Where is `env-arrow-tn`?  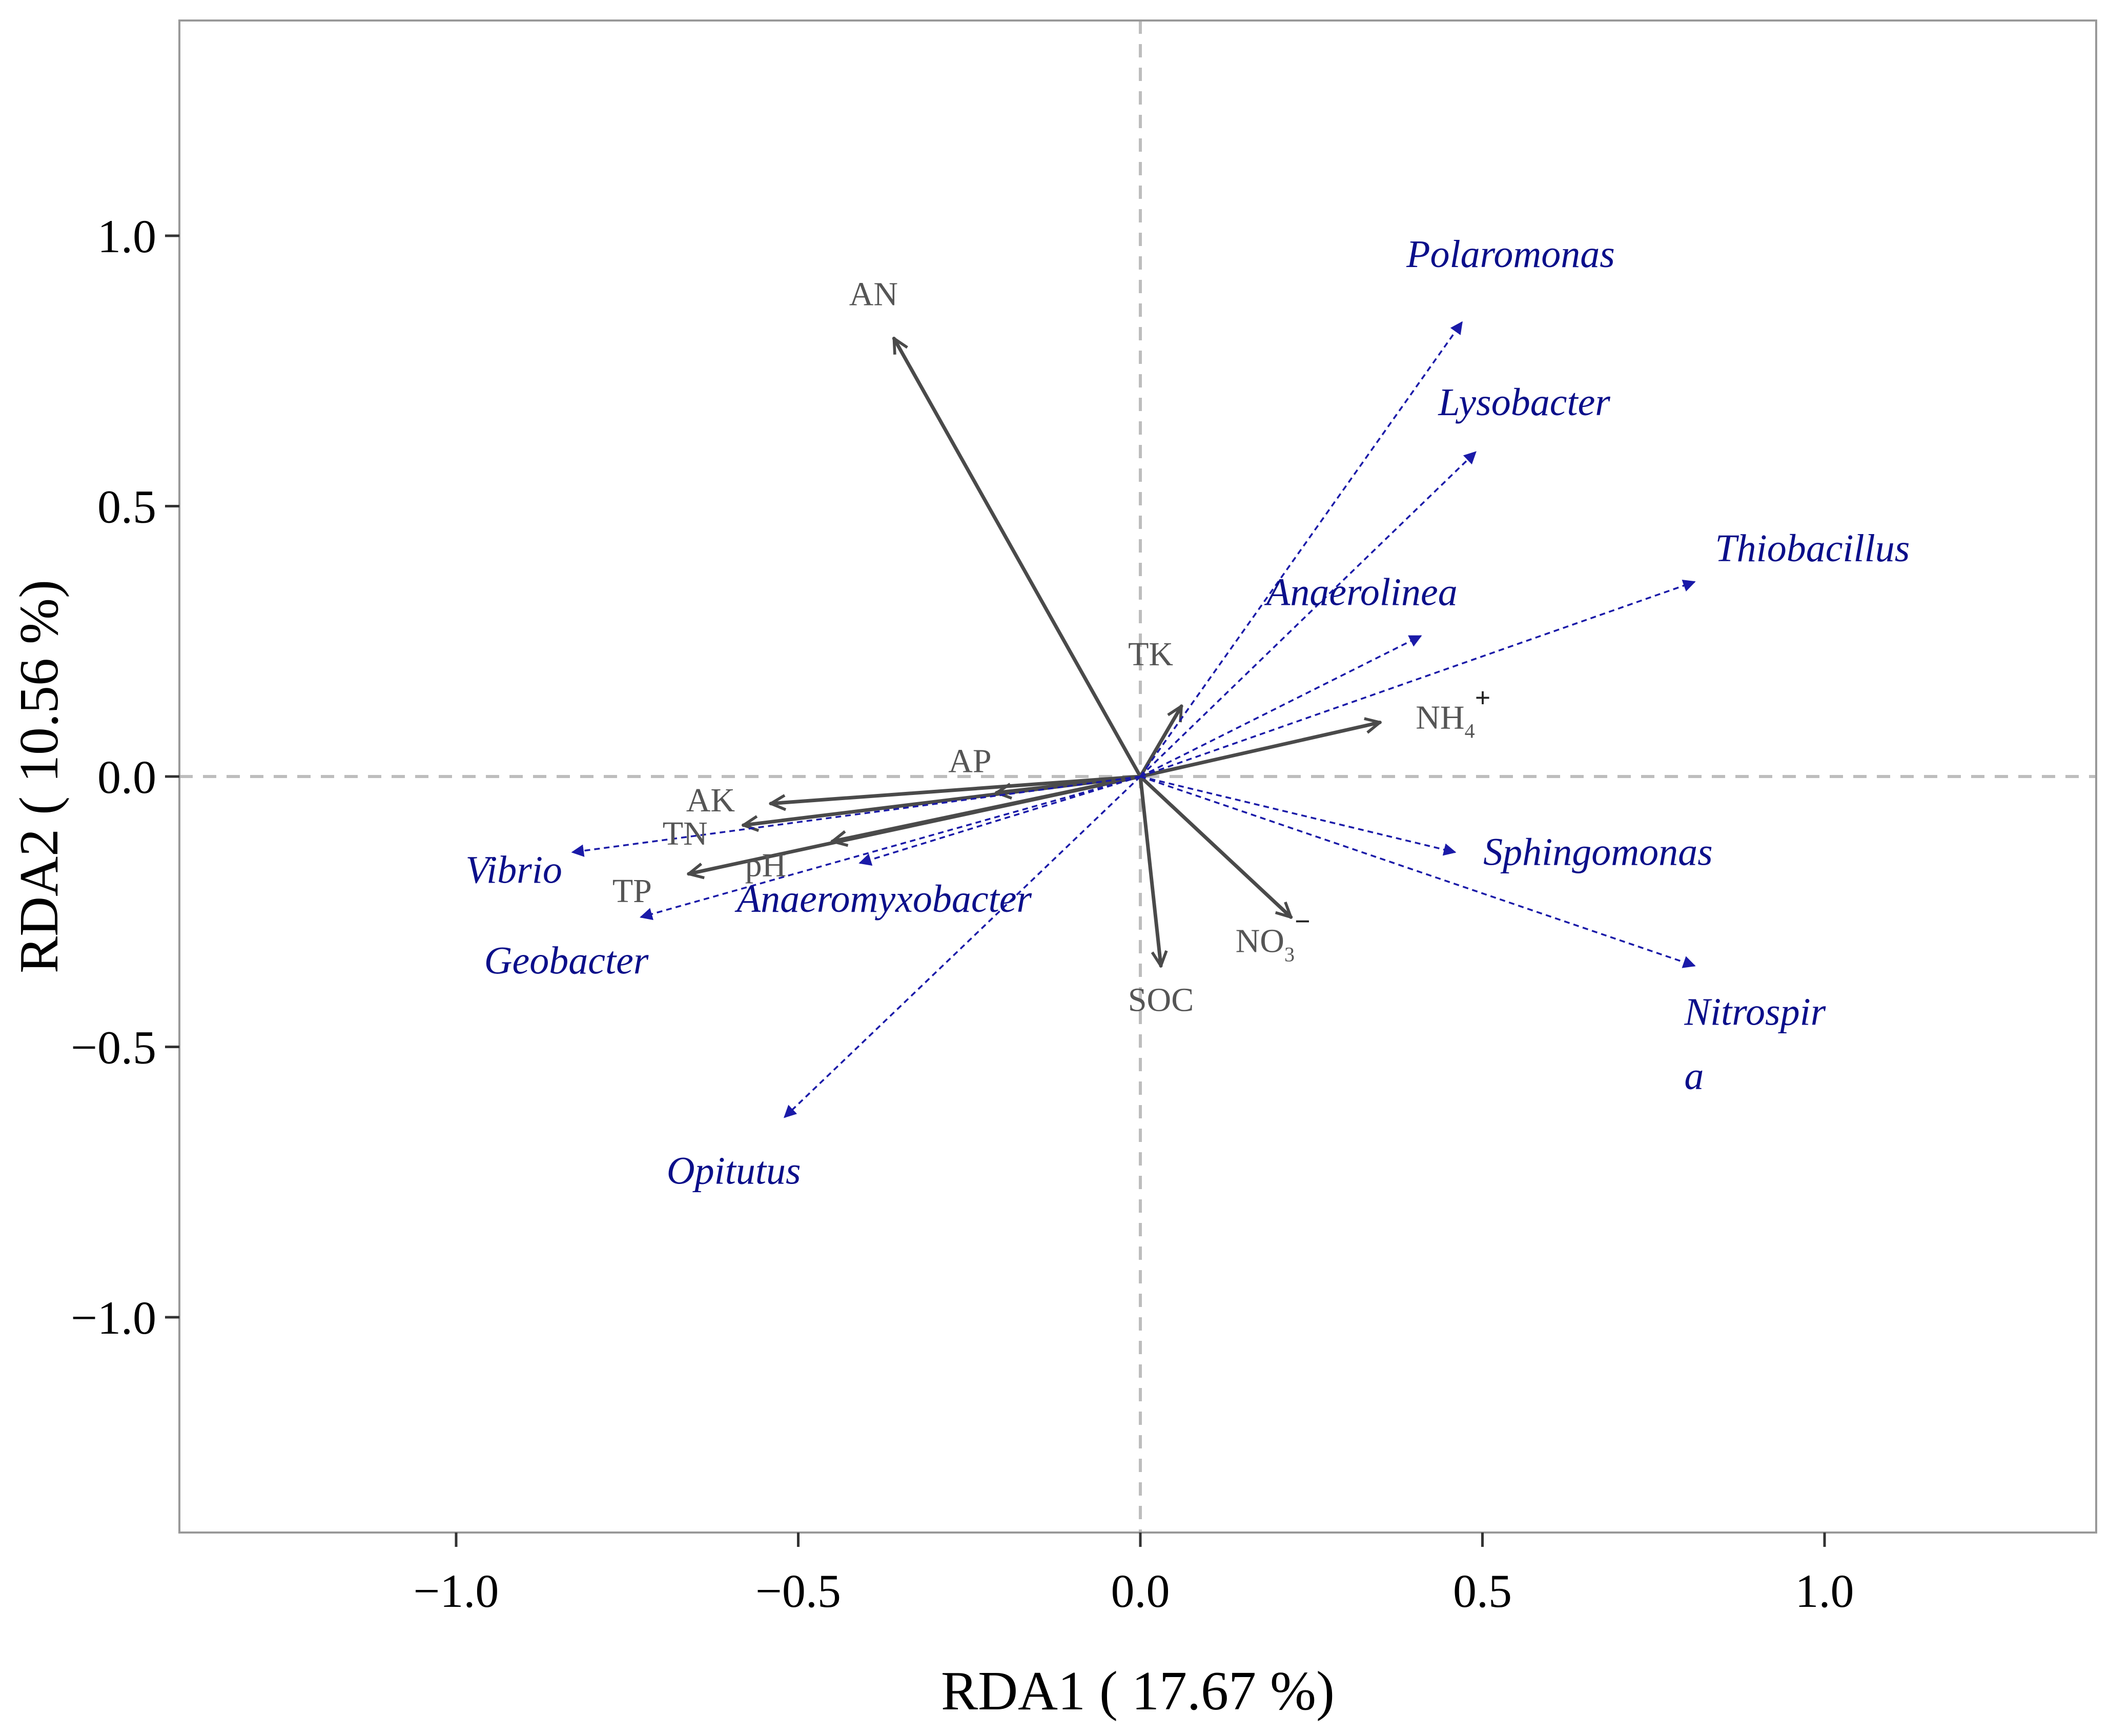 env-arrow-tn is located at coordinates (943, 800).